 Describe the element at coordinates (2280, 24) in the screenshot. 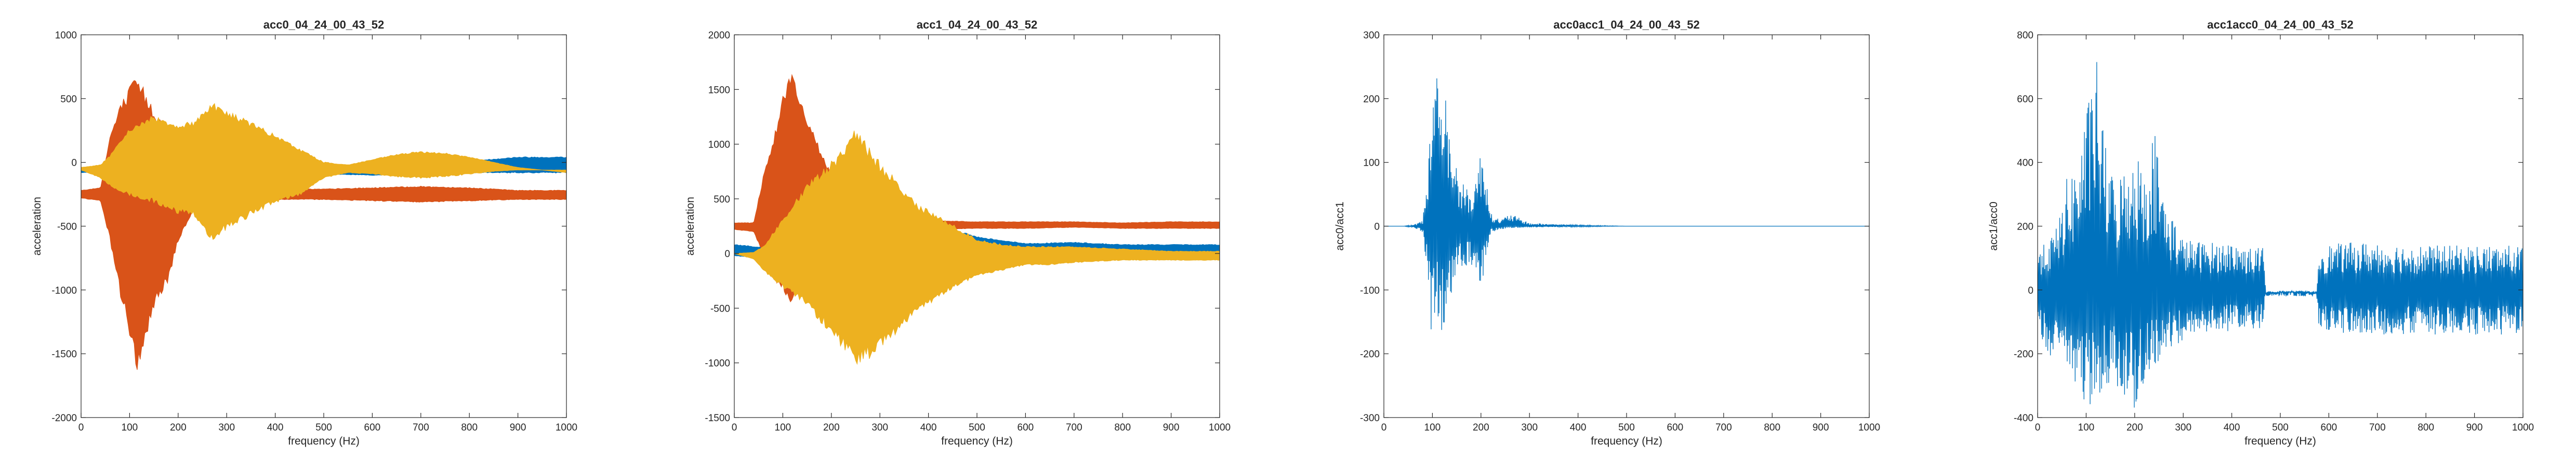

I see `chart-title: acc1acc0_04_24_00_43_52` at that location.